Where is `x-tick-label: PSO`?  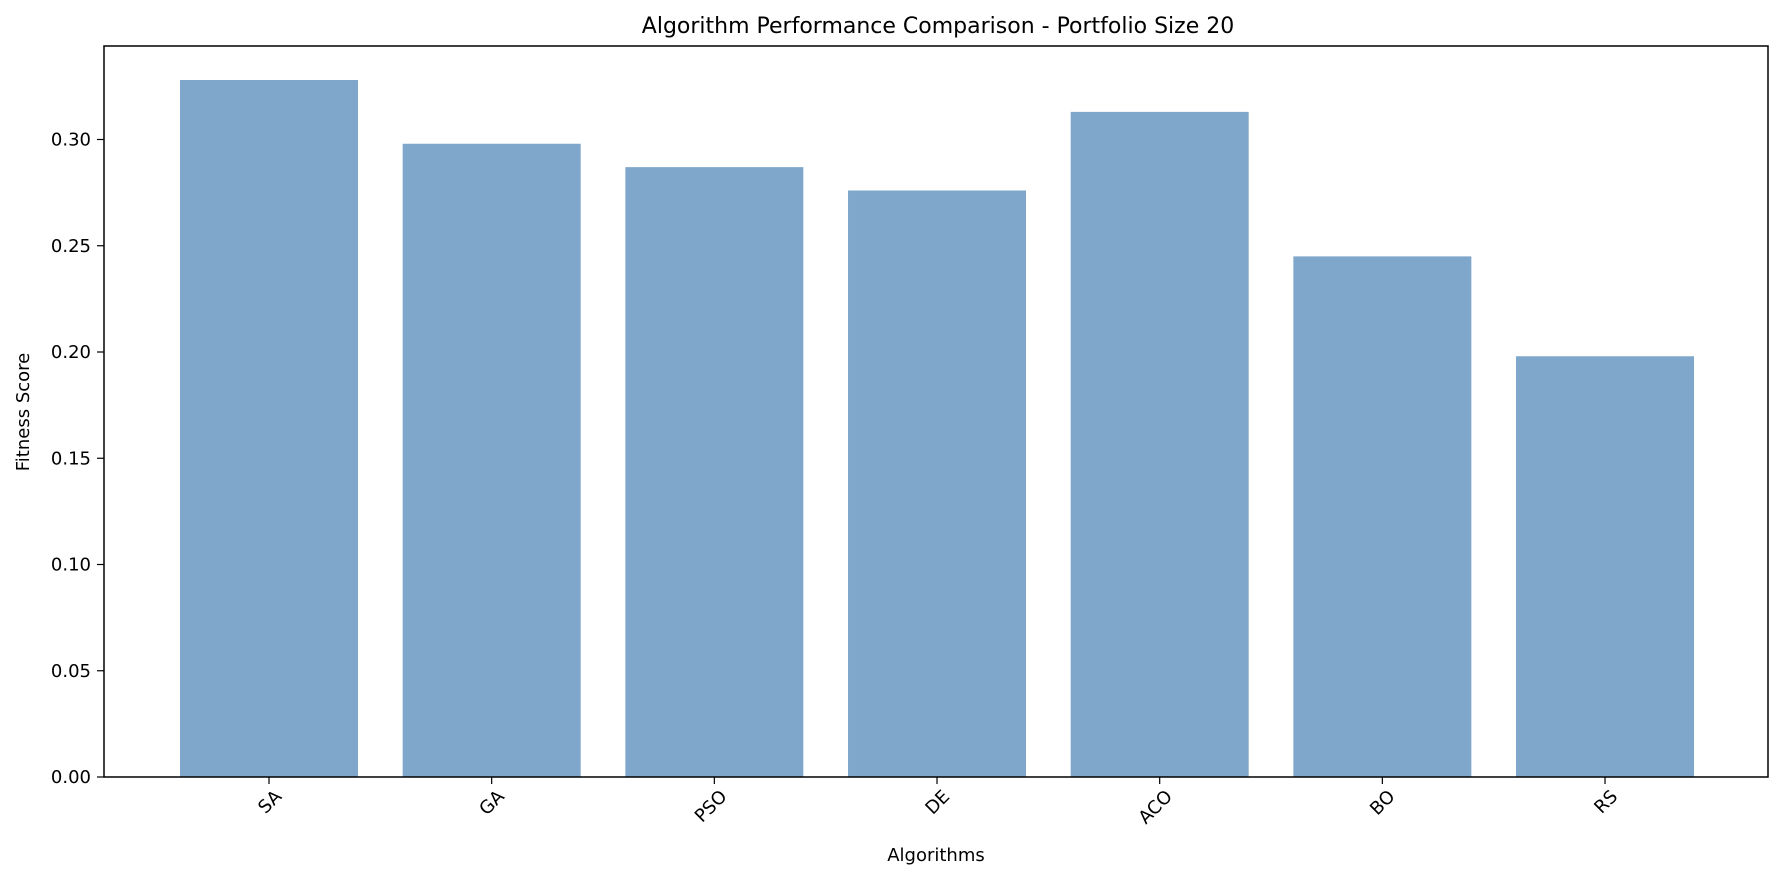 x-tick-label: PSO is located at coordinates (711, 806).